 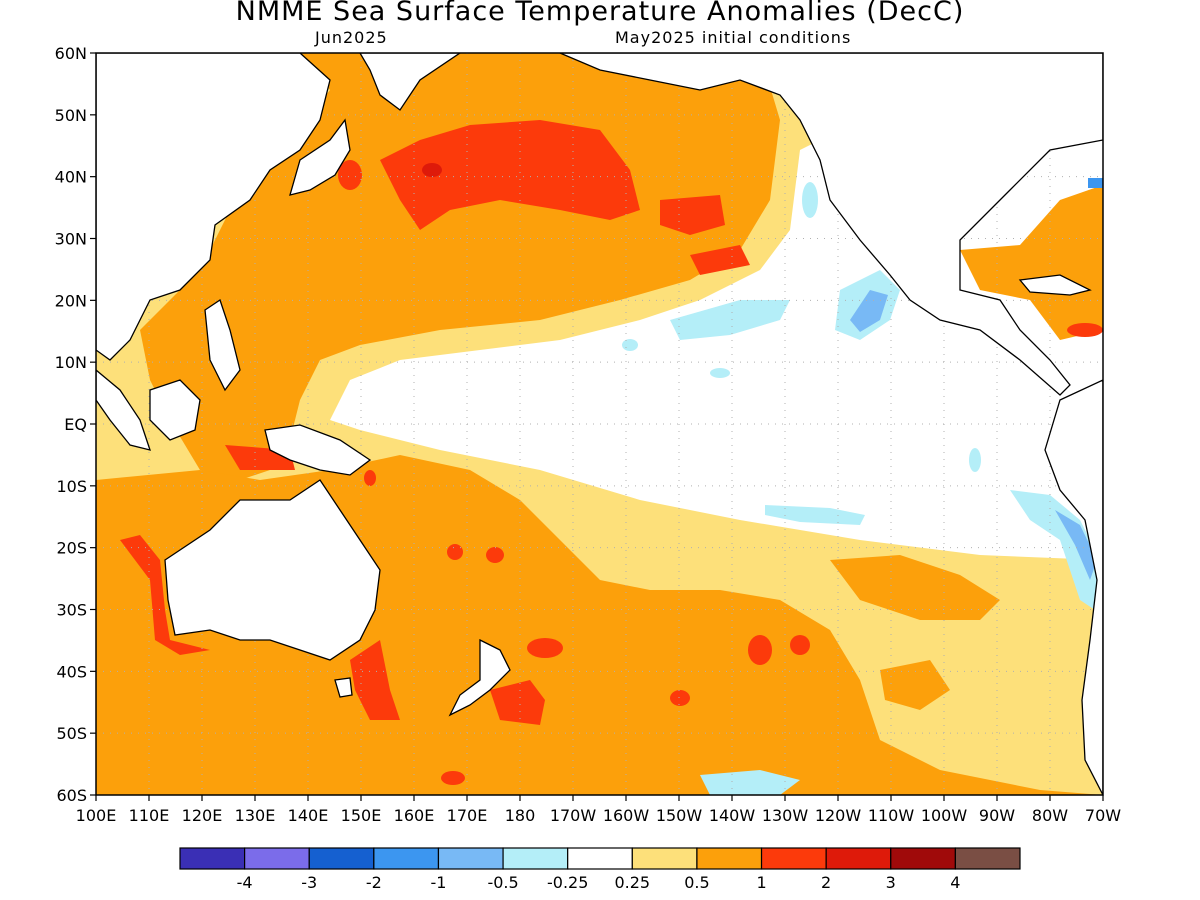 What do you see at coordinates (891, 882) in the screenshot?
I see `colorbar-label: 3` at bounding box center [891, 882].